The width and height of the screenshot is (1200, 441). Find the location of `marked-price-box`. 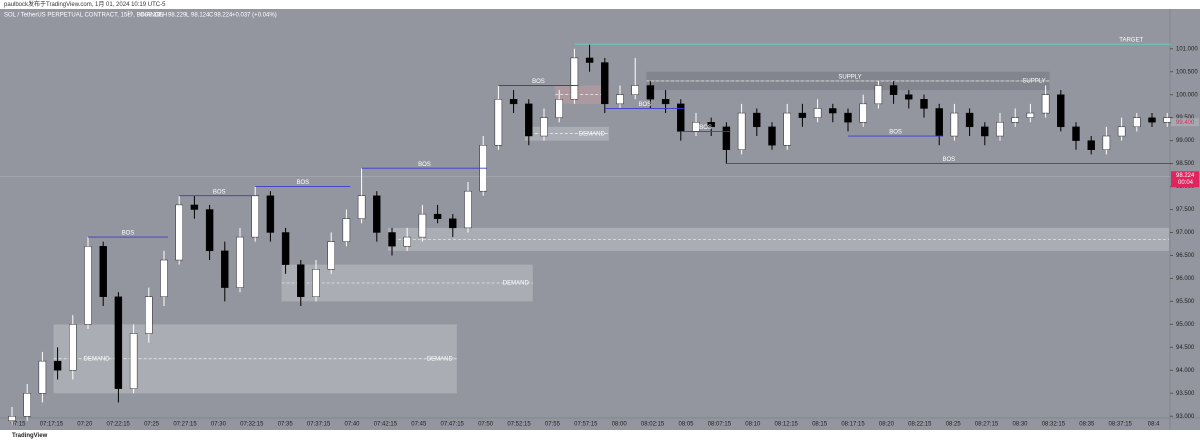

marked-price-box is located at coordinates (1185, 122).